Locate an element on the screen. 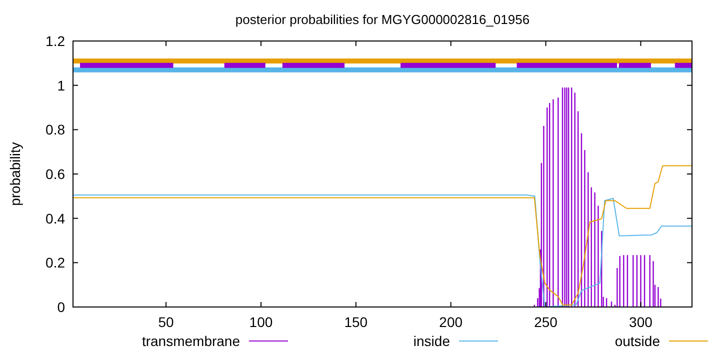  y-tick-label: 0.4 is located at coordinates (56, 218).